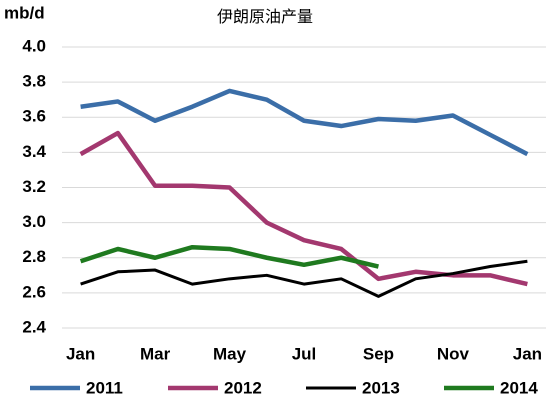  Describe the element at coordinates (381, 387) in the screenshot. I see `legend-label: 2013` at that location.